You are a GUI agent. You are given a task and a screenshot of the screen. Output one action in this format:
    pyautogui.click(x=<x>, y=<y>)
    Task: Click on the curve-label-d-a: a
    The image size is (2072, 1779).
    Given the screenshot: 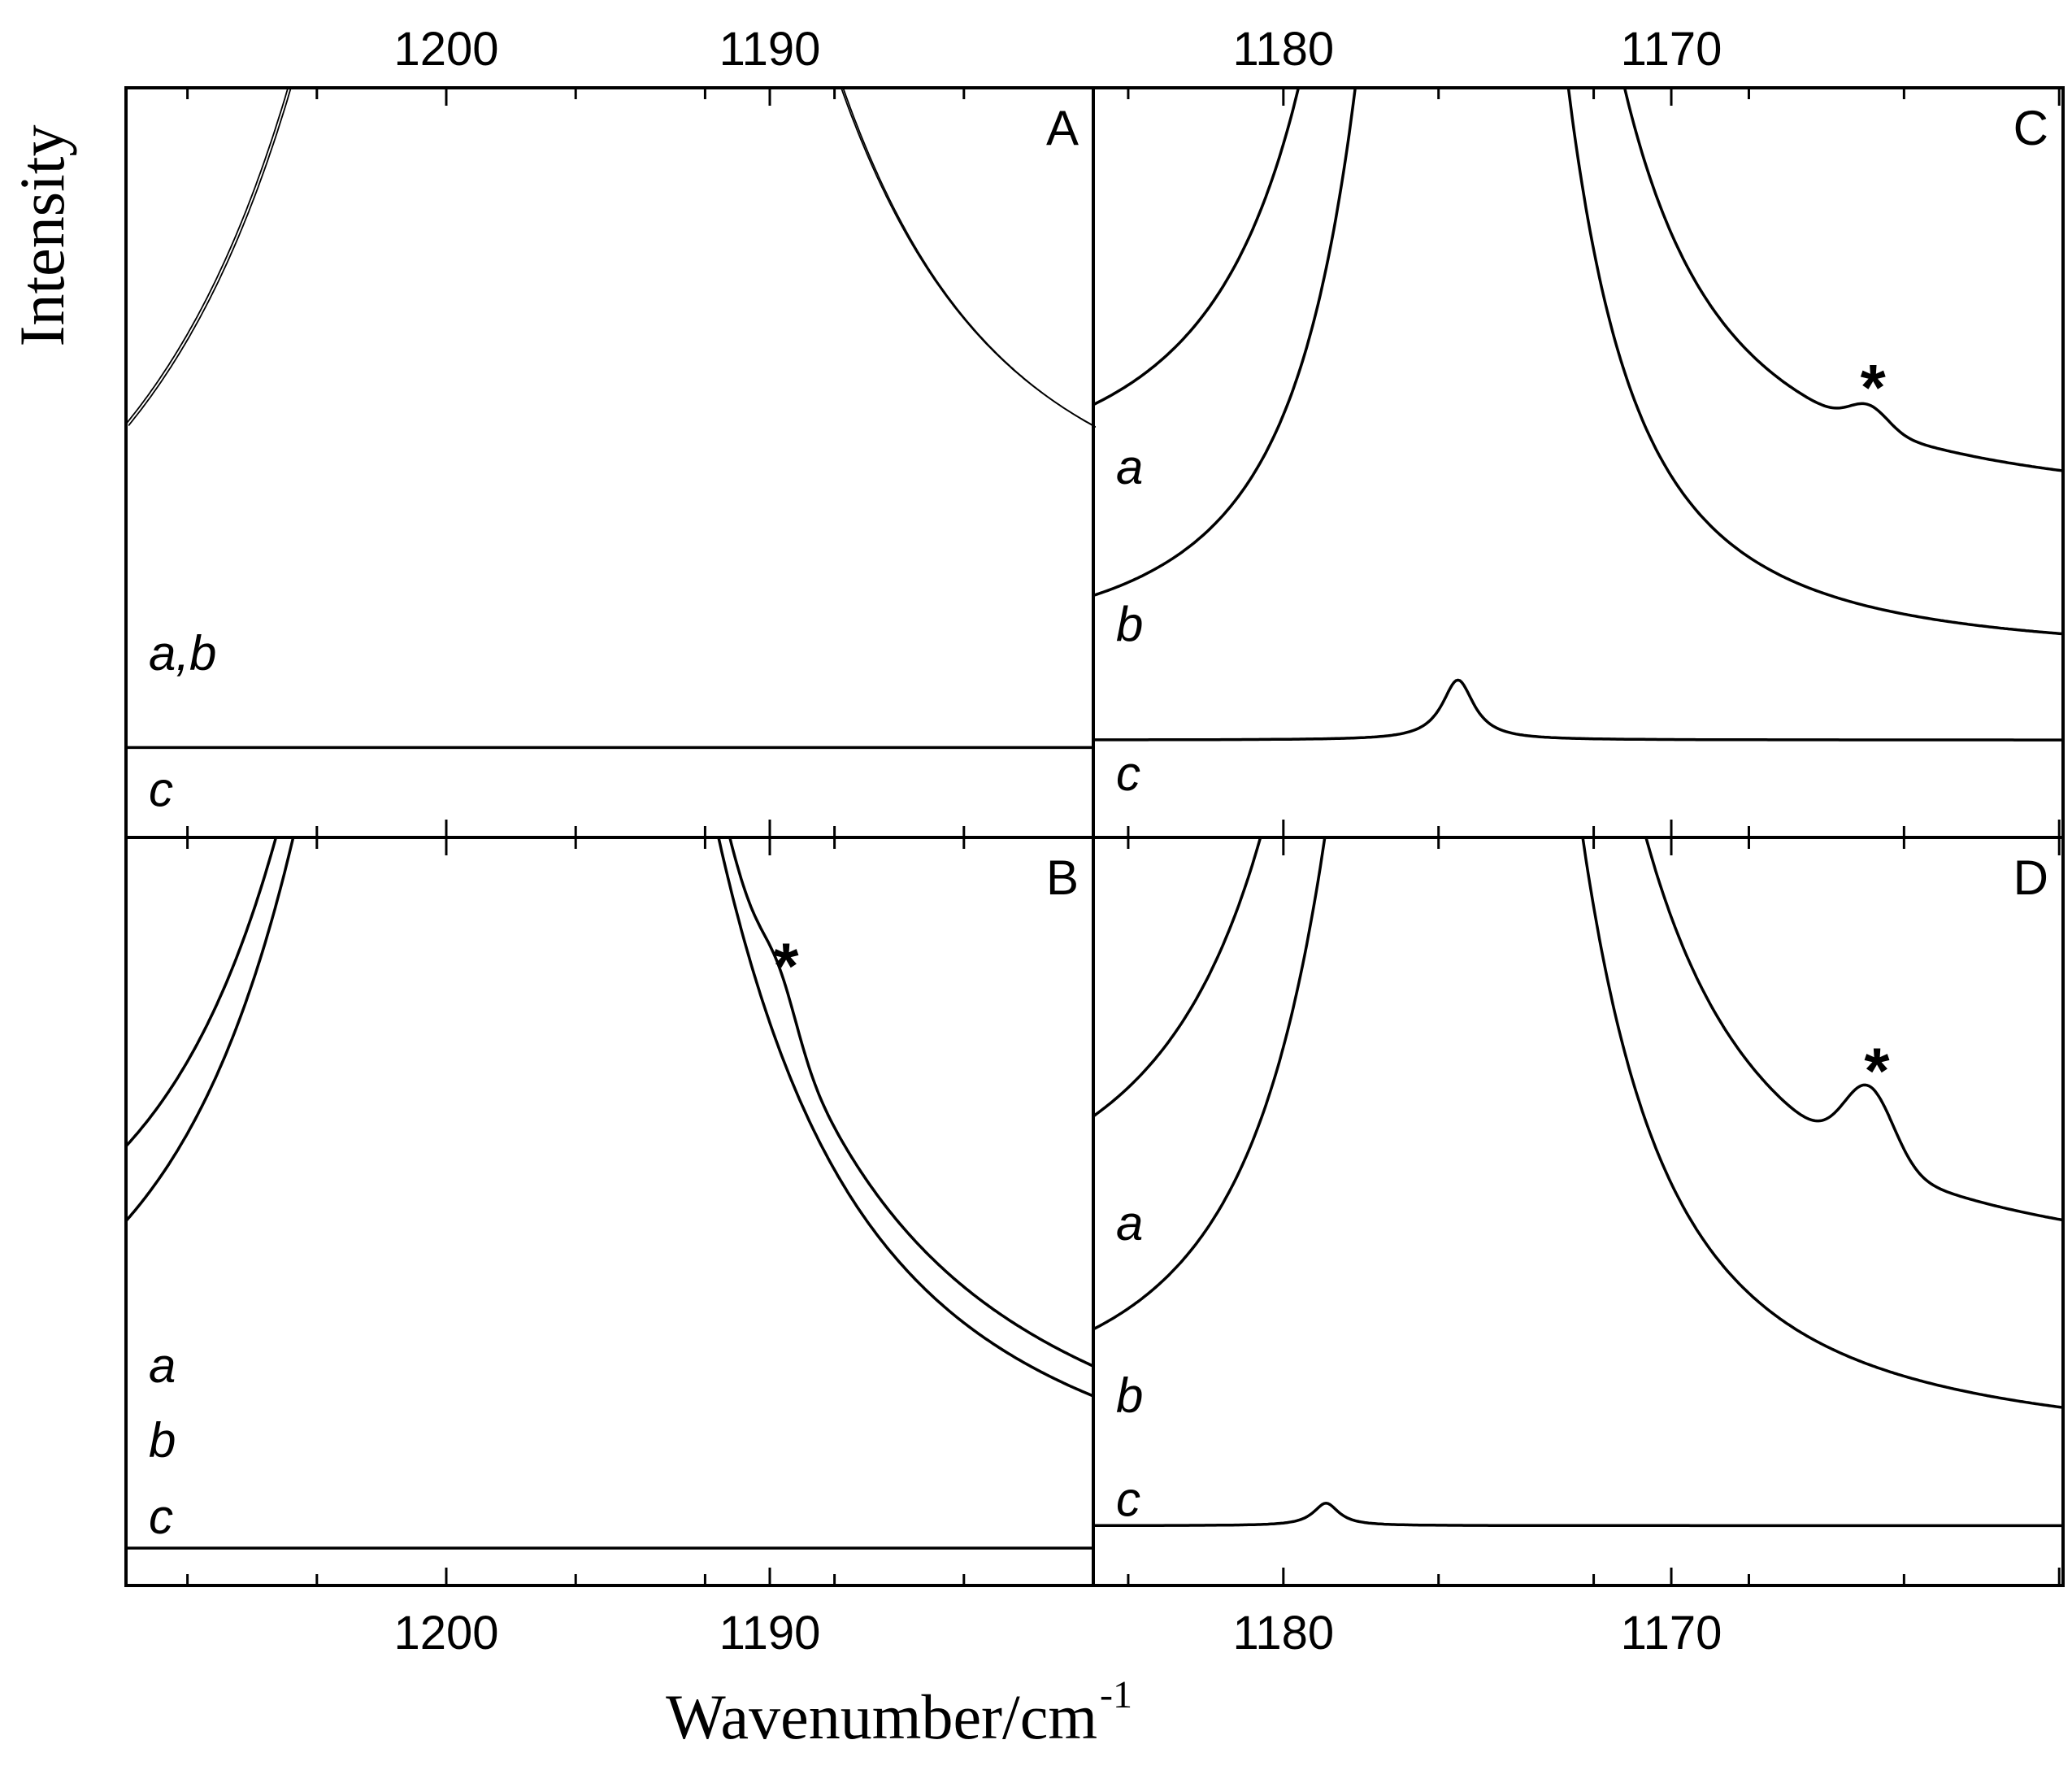 What is the action you would take?
    pyautogui.click(x=1129, y=1223)
    